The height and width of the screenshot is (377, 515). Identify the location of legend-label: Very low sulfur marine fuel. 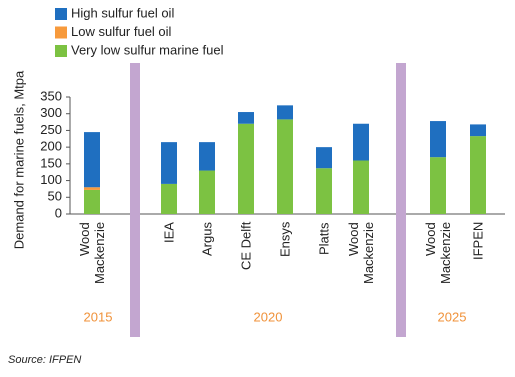
(147, 49).